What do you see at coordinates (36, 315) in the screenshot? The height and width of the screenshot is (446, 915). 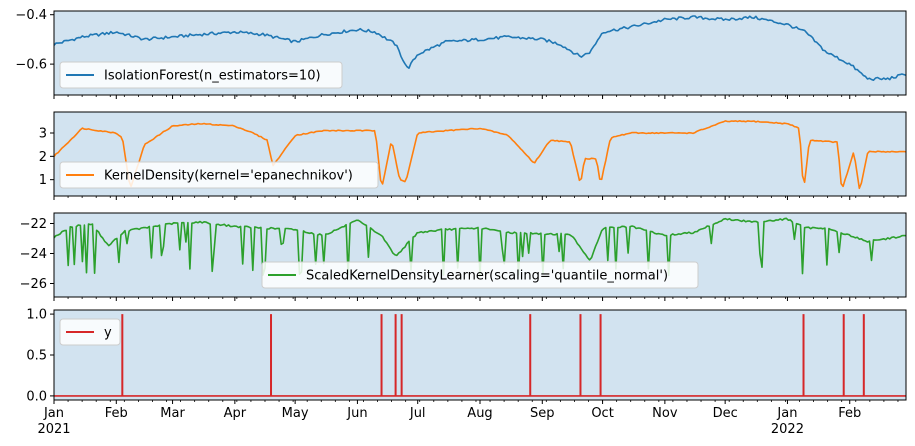 I see `y-tick-label: 1.0` at bounding box center [36, 315].